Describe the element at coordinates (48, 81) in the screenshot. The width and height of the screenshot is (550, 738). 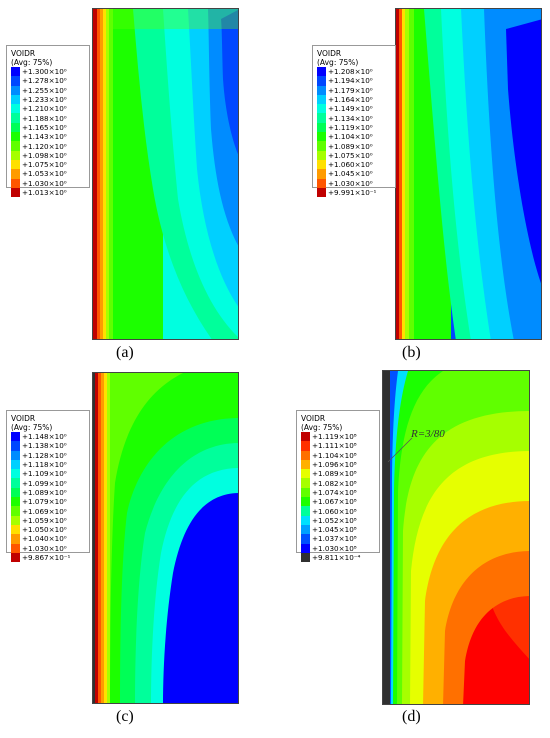
I see `legend-entry: +1.278×10⁰` at that location.